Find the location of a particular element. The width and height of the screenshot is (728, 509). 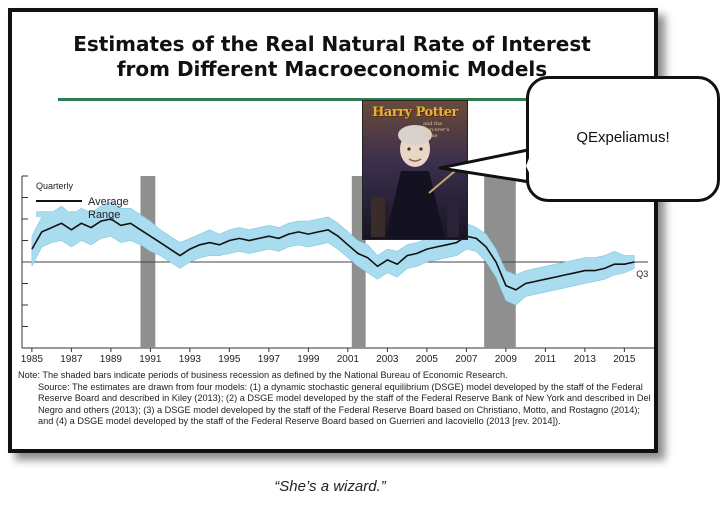

x-tick-label: 2001 is located at coordinates (348, 359).